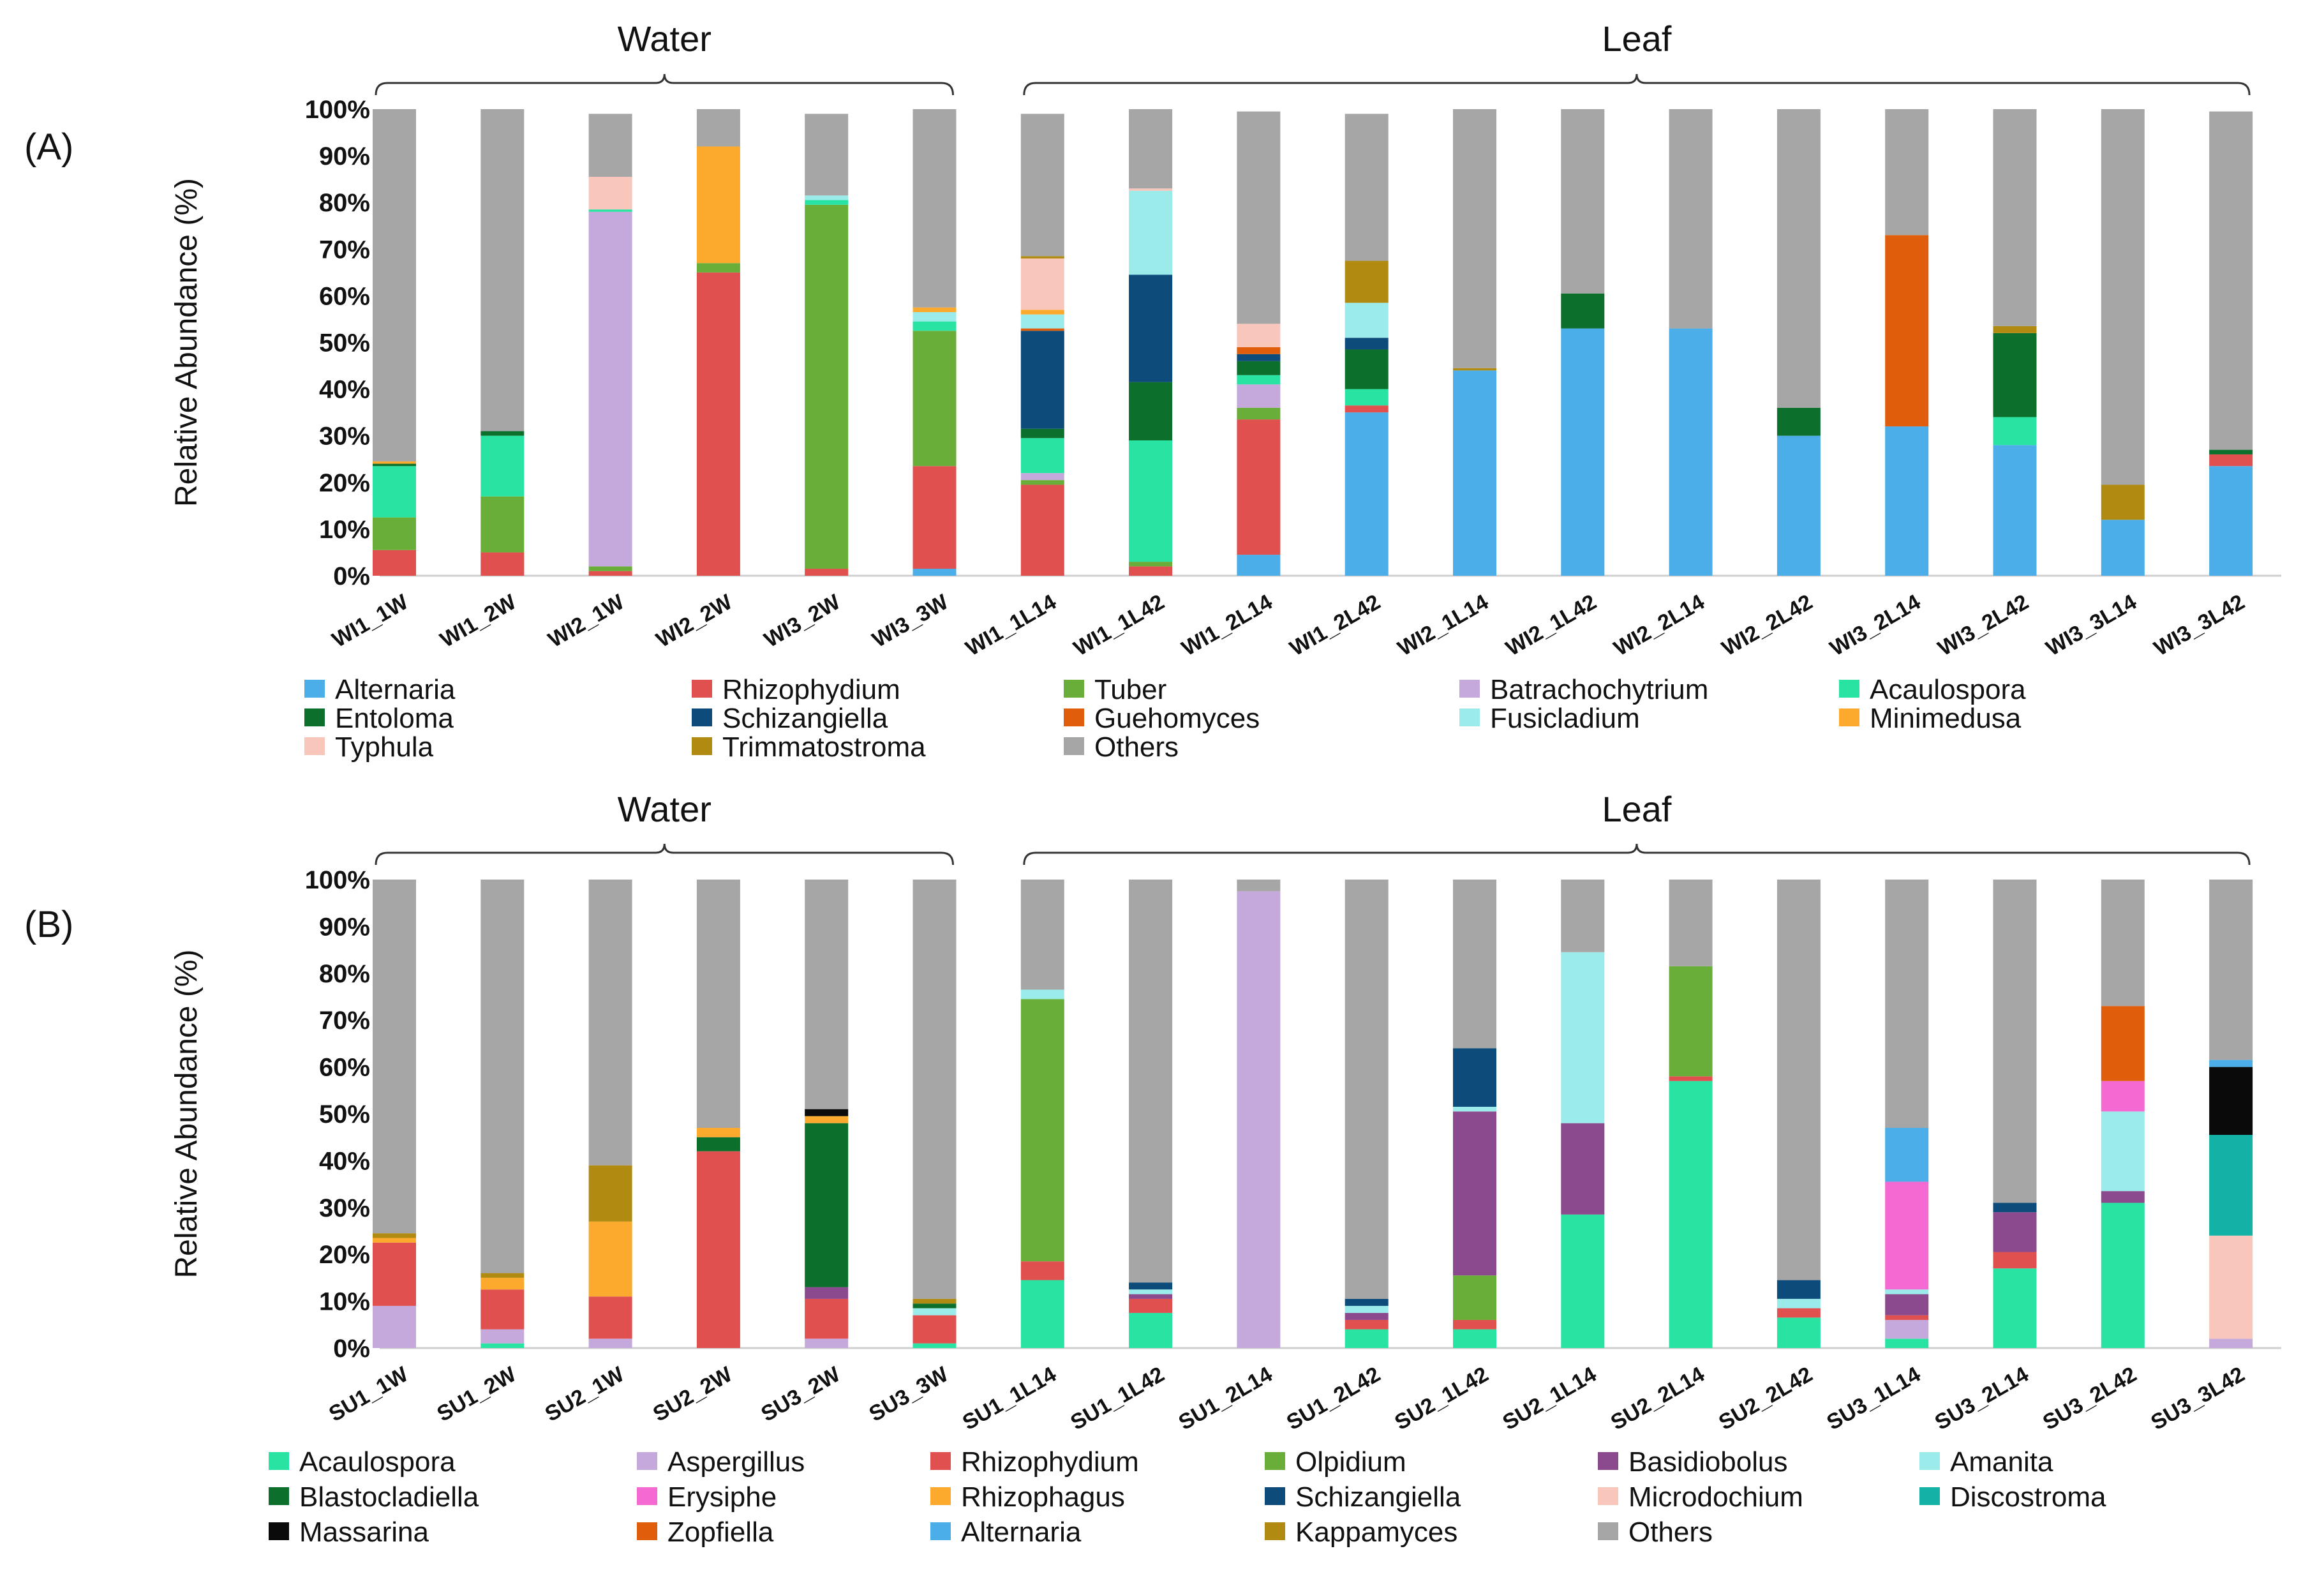  I want to click on panel-label: (B), so click(48, 925).